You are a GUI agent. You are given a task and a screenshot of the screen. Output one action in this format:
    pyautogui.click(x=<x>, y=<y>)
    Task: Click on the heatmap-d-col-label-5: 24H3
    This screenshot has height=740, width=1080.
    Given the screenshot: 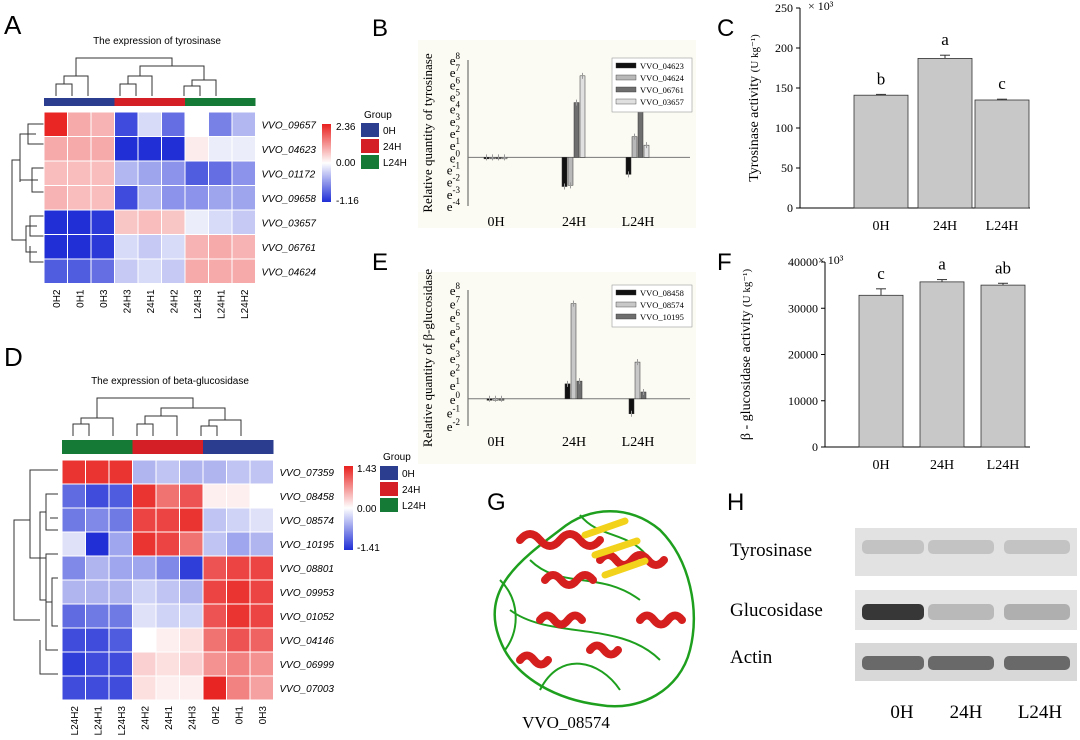 What is the action you would take?
    pyautogui.click(x=192, y=718)
    